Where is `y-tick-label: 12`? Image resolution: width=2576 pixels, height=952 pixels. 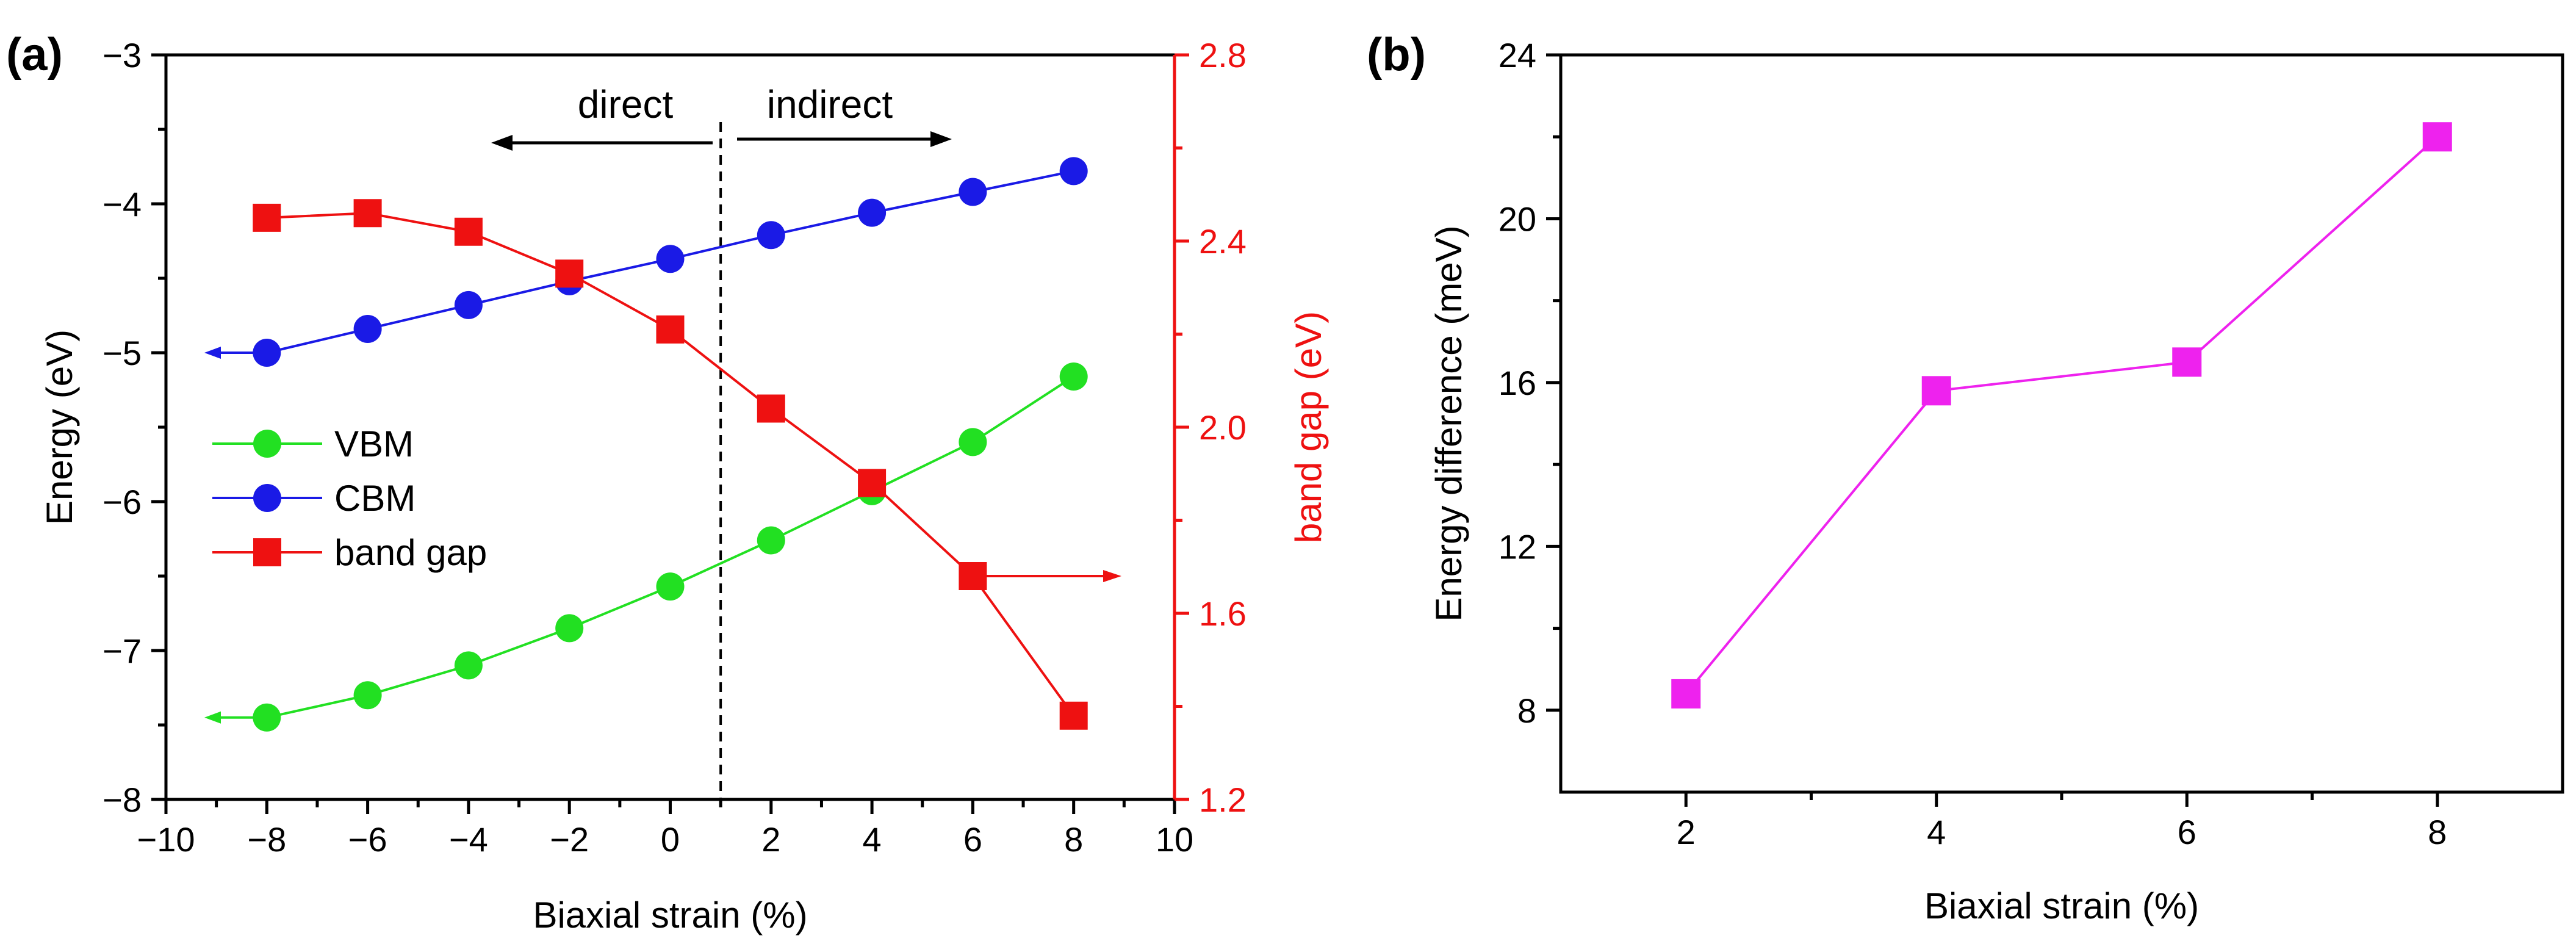
y-tick-label: 12 is located at coordinates (1517, 546).